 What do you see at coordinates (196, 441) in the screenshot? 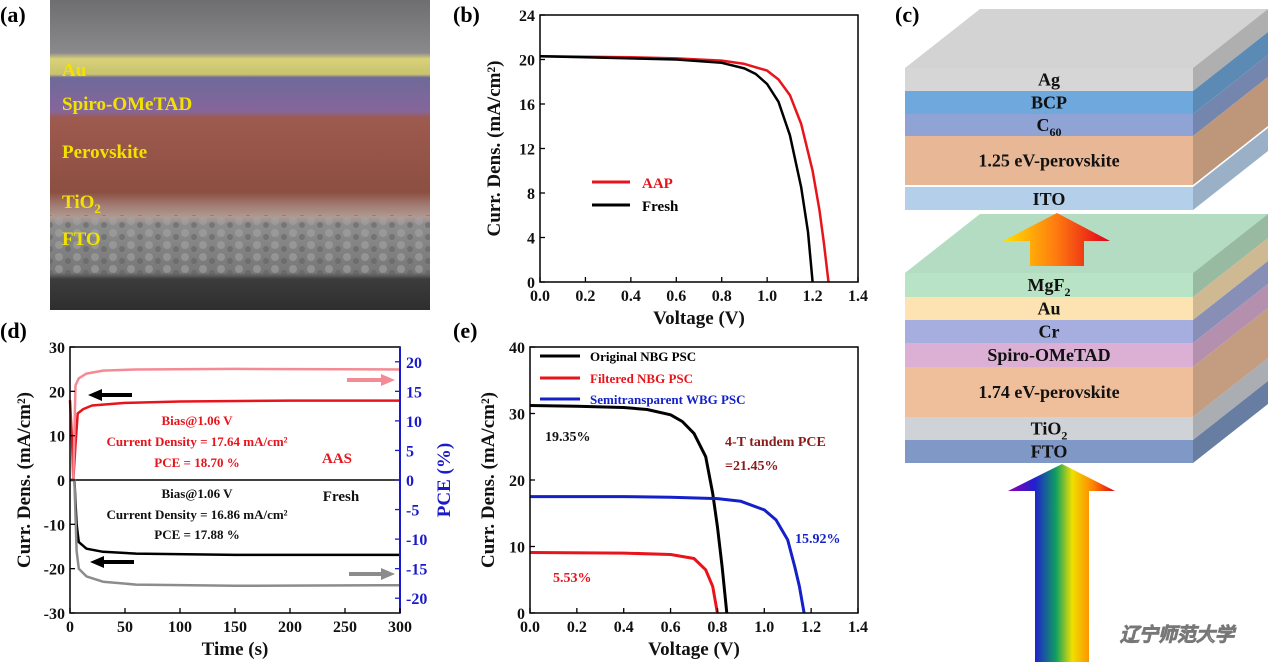
I see `annotation-aas: Current Density = 17.64 mA/cm²` at bounding box center [196, 441].